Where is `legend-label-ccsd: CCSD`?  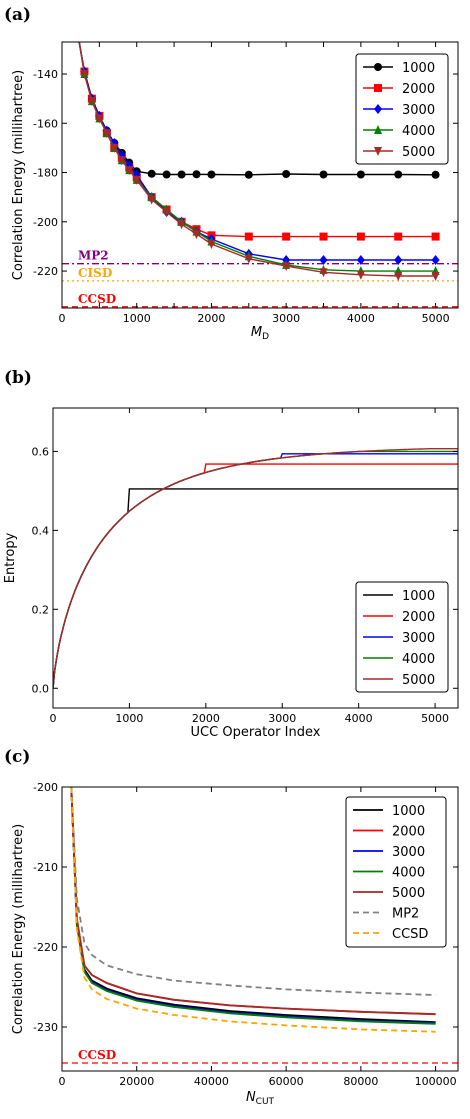
legend-label-ccsd: CCSD is located at coordinates (410, 934).